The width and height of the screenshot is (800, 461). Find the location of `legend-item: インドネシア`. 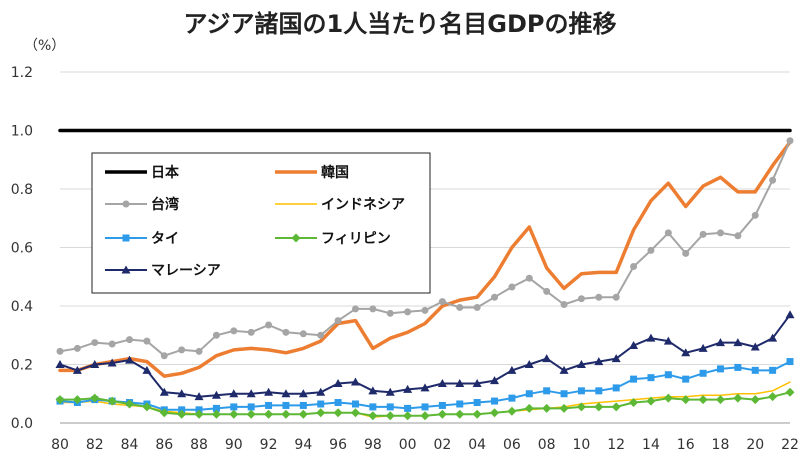

legend-item: インドネシア is located at coordinates (340, 205).